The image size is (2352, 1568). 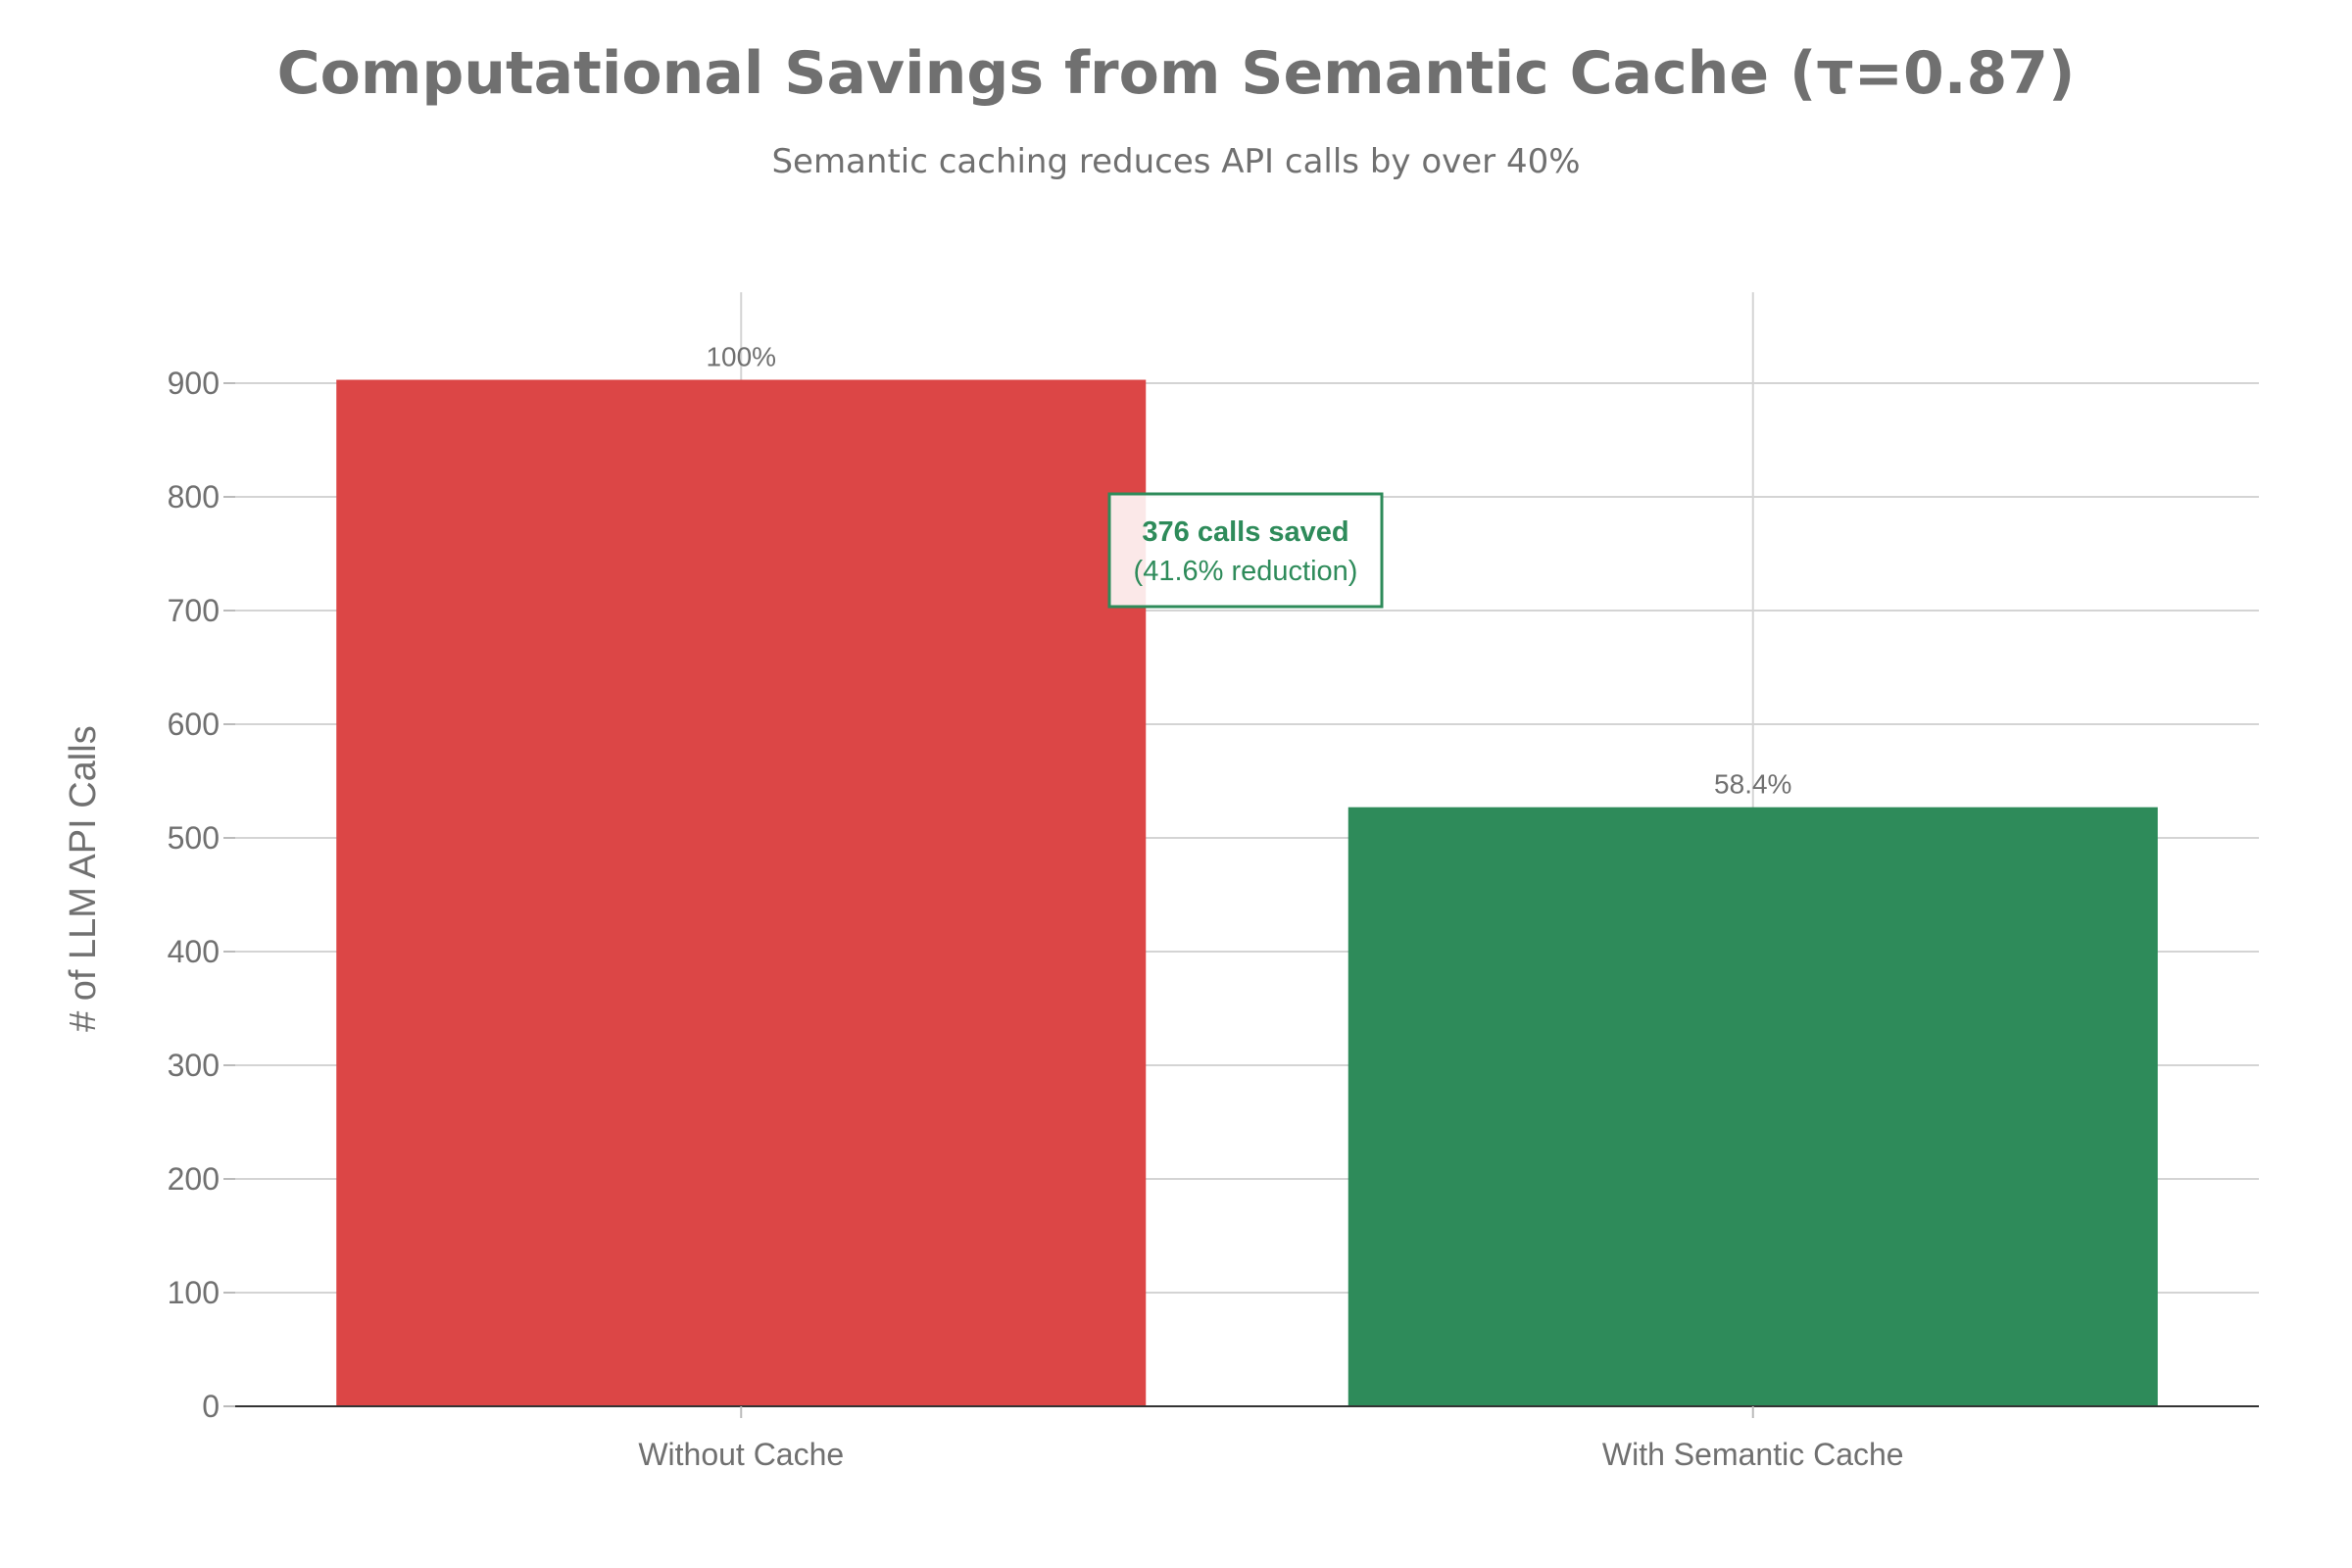 What do you see at coordinates (1753, 1106) in the screenshot?
I see `bar` at bounding box center [1753, 1106].